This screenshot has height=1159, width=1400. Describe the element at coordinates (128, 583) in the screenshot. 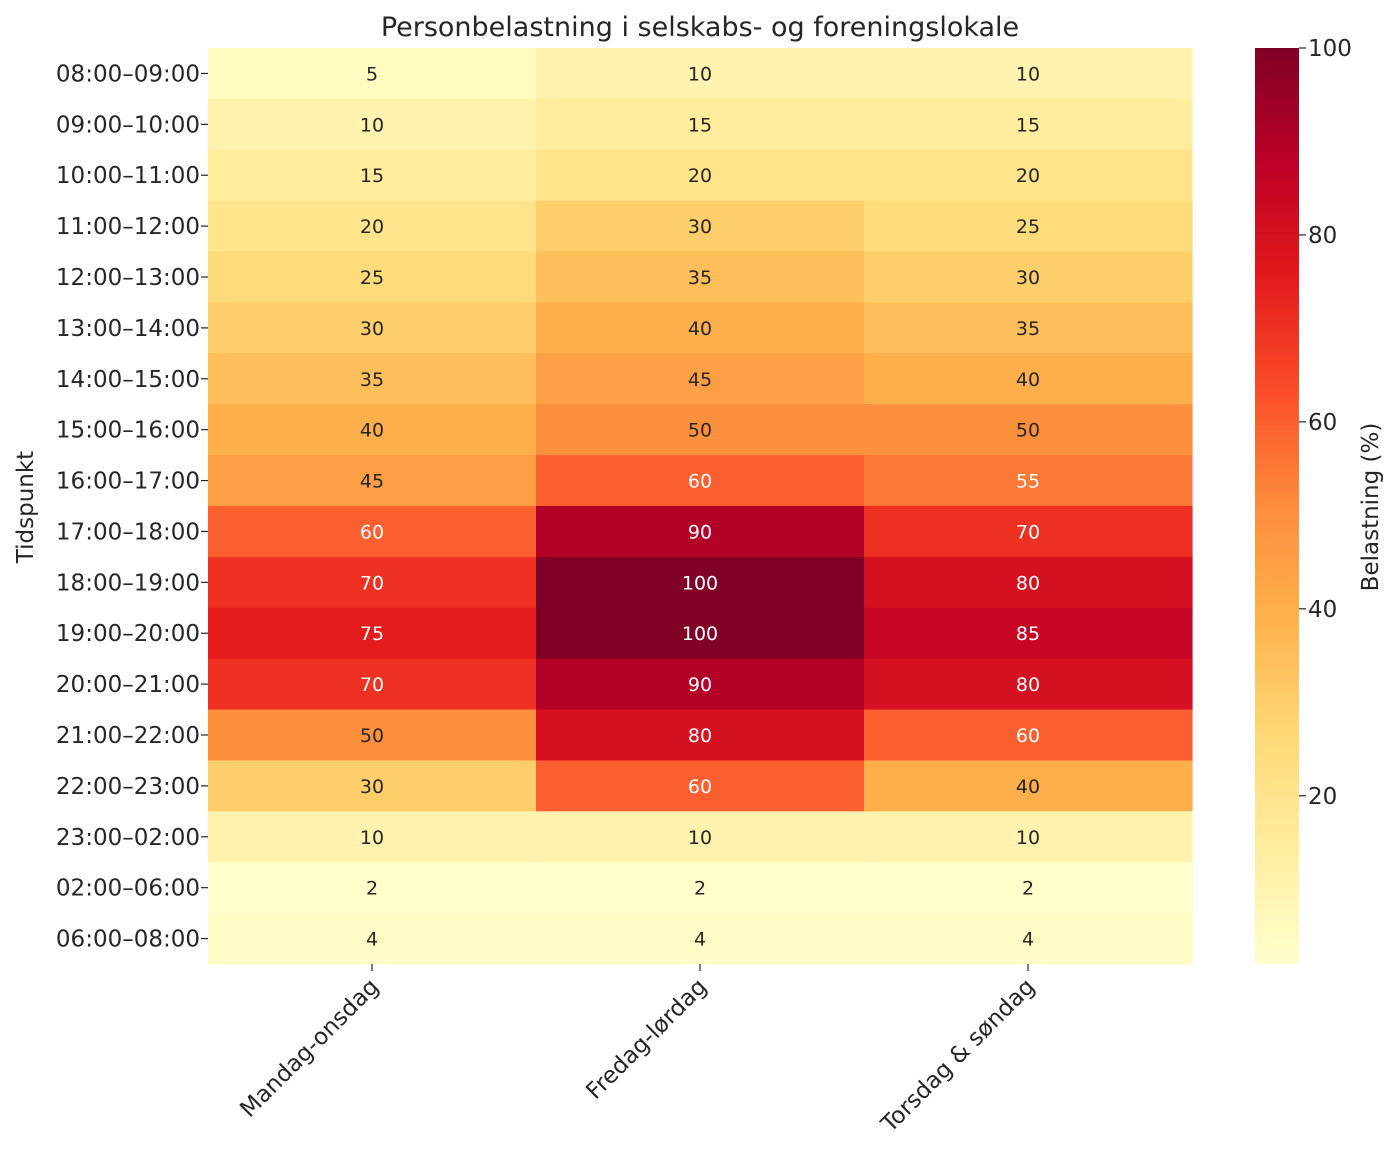

I see `y-tick-label: 18:00–19:00` at that location.